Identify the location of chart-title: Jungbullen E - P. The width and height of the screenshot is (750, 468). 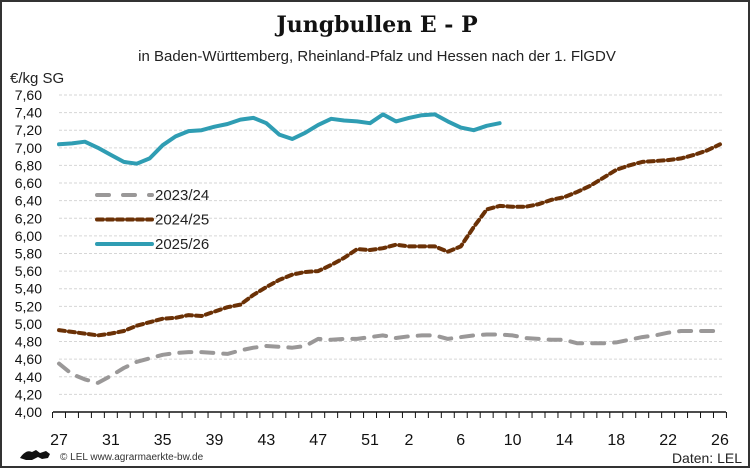
(375, 25).